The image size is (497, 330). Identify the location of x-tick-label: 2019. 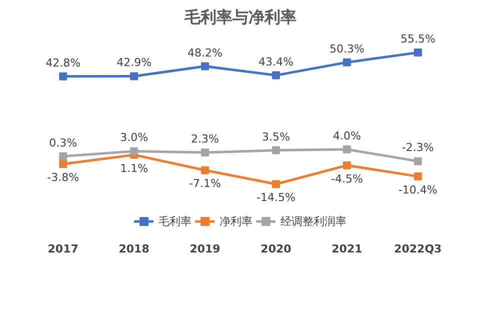
(205, 249).